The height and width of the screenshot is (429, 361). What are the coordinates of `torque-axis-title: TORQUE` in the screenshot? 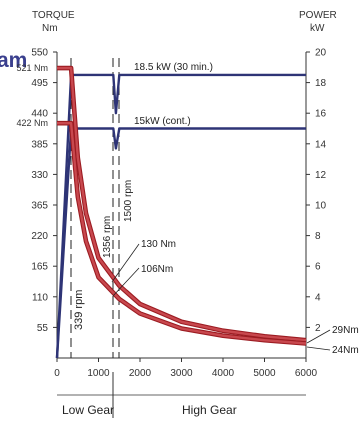 It's located at (53, 15).